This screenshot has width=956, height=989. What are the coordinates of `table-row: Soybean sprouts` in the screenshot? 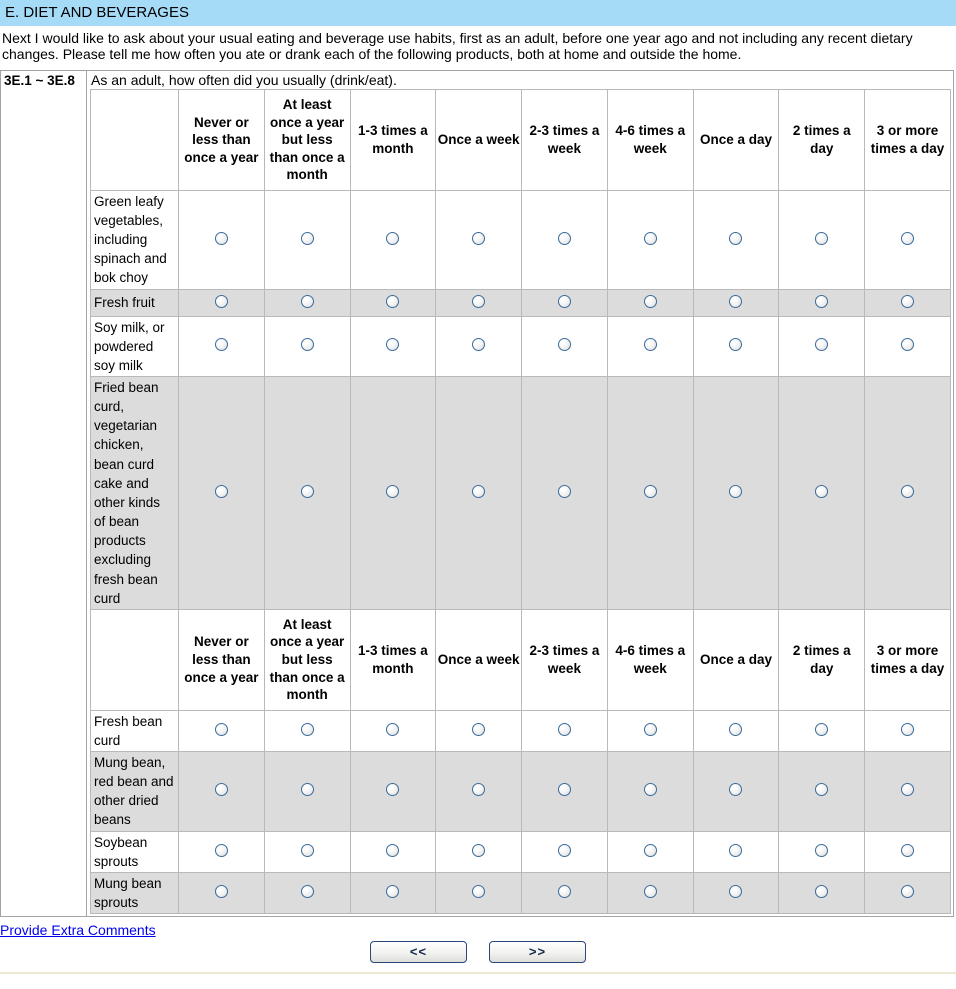 It's located at (520, 851).